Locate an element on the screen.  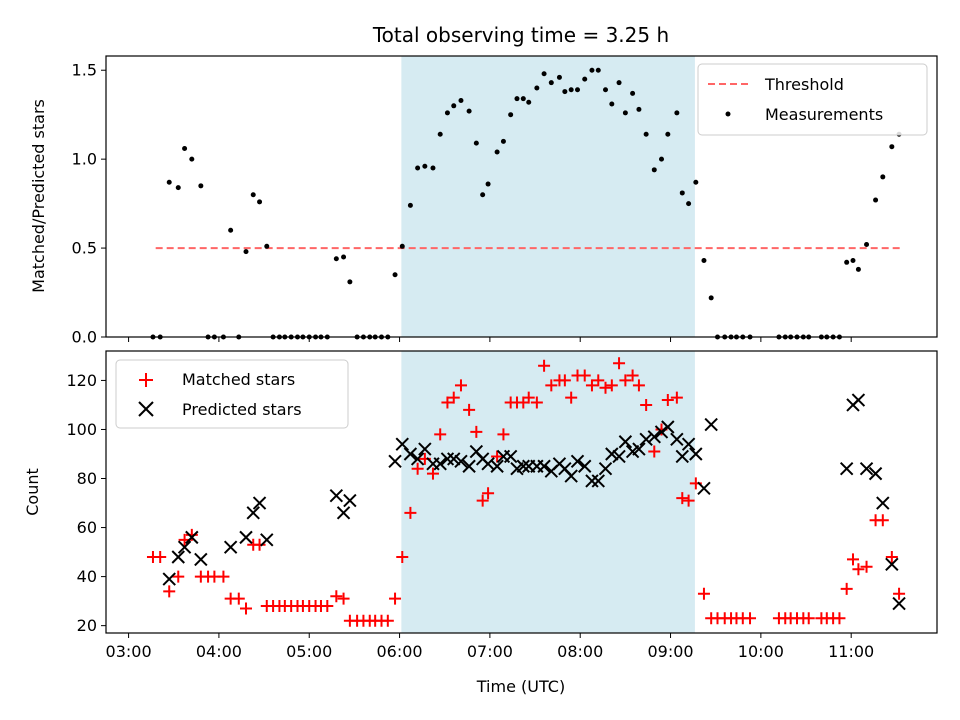
bottom-legend-box is located at coordinates (232, 394).